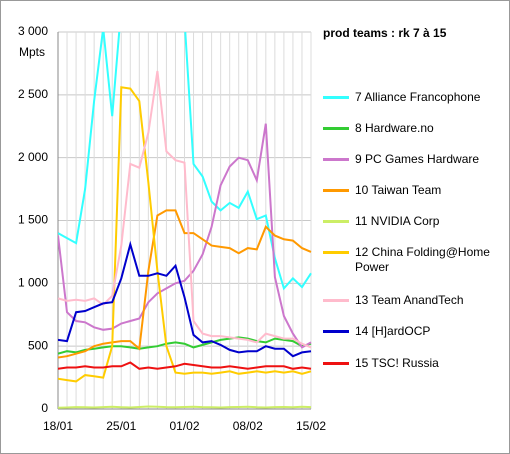  What do you see at coordinates (33, 157) in the screenshot?
I see `y-tick-label: 2 000` at bounding box center [33, 157].